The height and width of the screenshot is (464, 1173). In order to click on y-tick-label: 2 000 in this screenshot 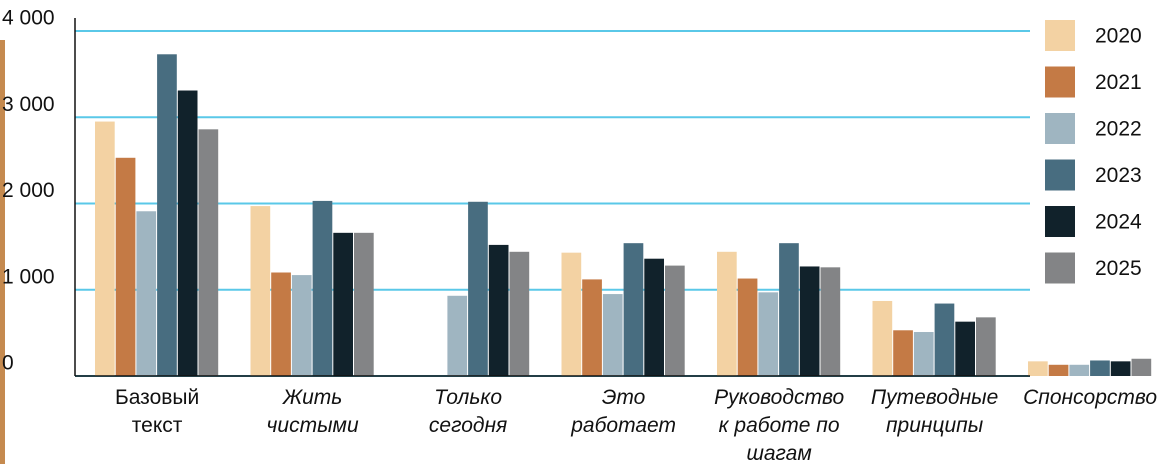, I will do `click(28, 190)`.